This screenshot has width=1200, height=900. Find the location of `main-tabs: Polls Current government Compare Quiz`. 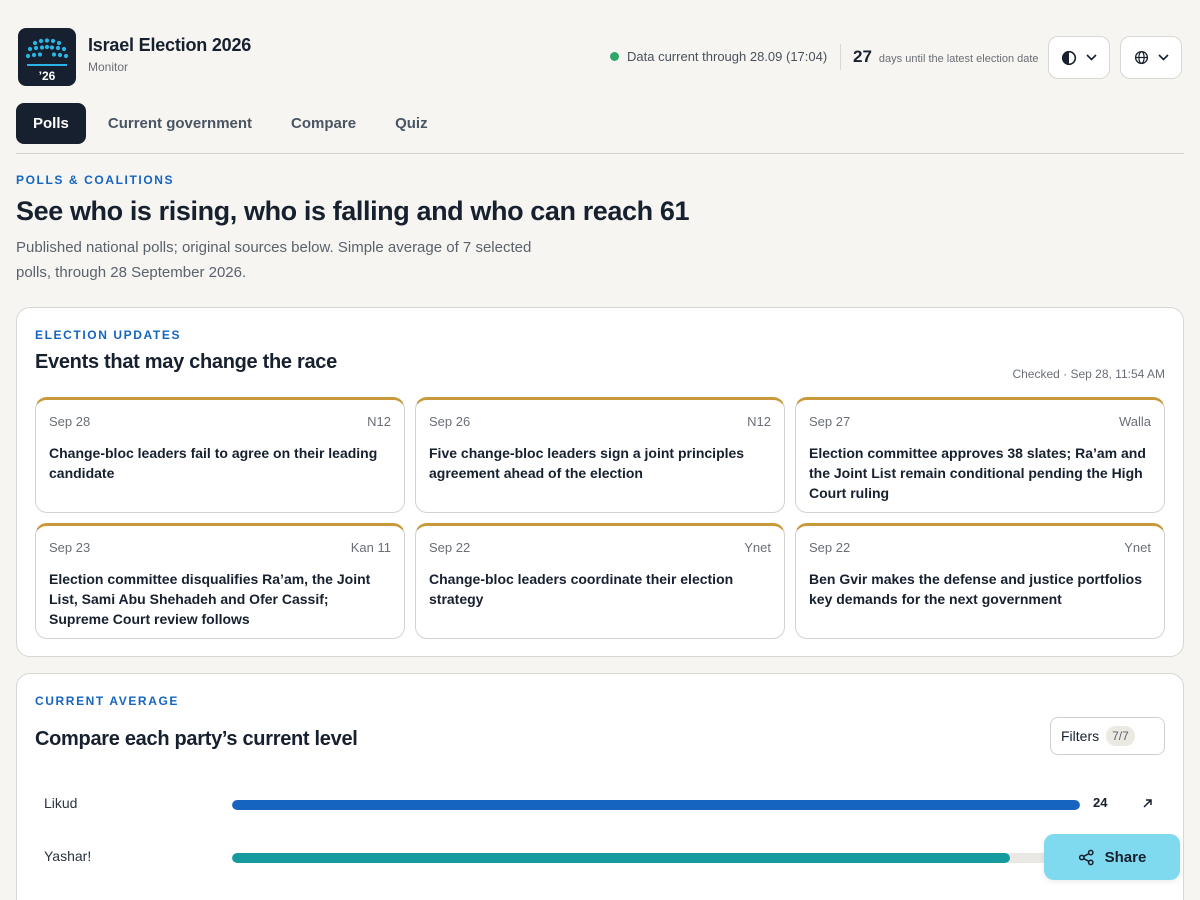

main-tabs: Polls Current government Compare Quiz is located at coordinates (233, 123).